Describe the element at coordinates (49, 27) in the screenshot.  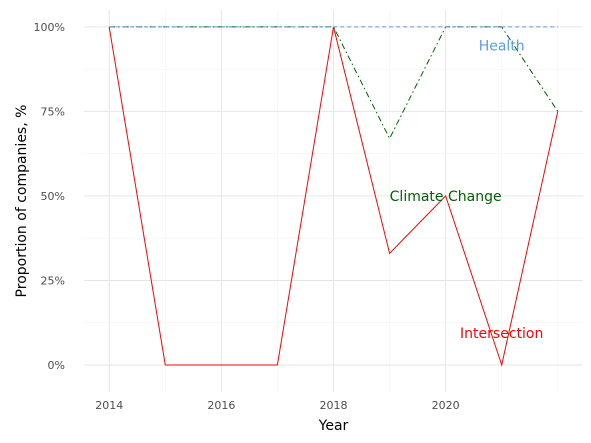
I see `y-tick-label: 100%` at that location.